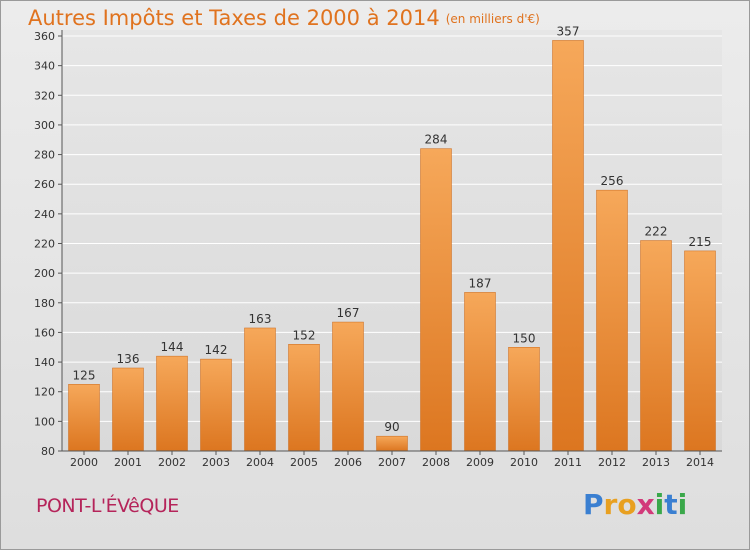 Image resolution: width=750 pixels, height=550 pixels. Describe the element at coordinates (234, 18) in the screenshot. I see `chart-title-text: Autres Impôts et Taxes de 2000 à 2014` at that location.